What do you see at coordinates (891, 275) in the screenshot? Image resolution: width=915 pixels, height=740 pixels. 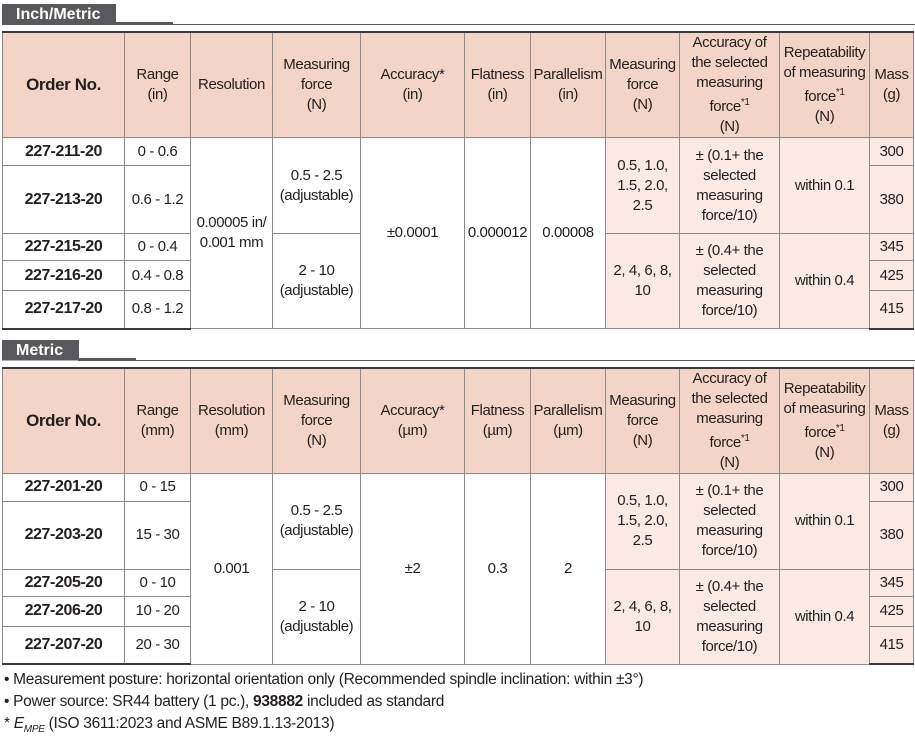 I see `mass: 425` at bounding box center [891, 275].